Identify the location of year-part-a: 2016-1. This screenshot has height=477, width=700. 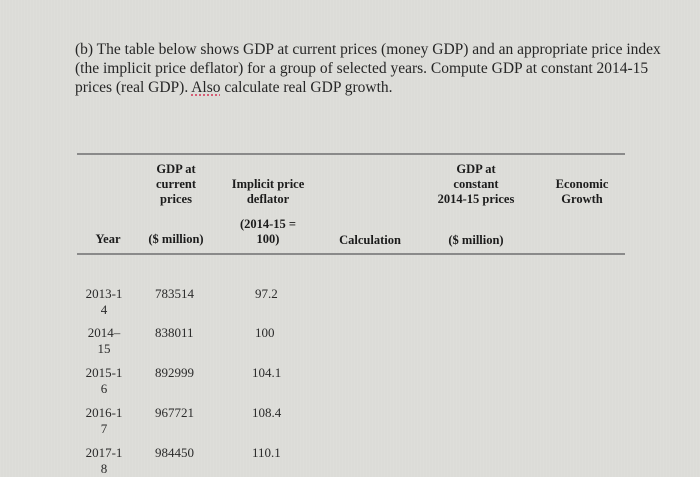
(104, 412).